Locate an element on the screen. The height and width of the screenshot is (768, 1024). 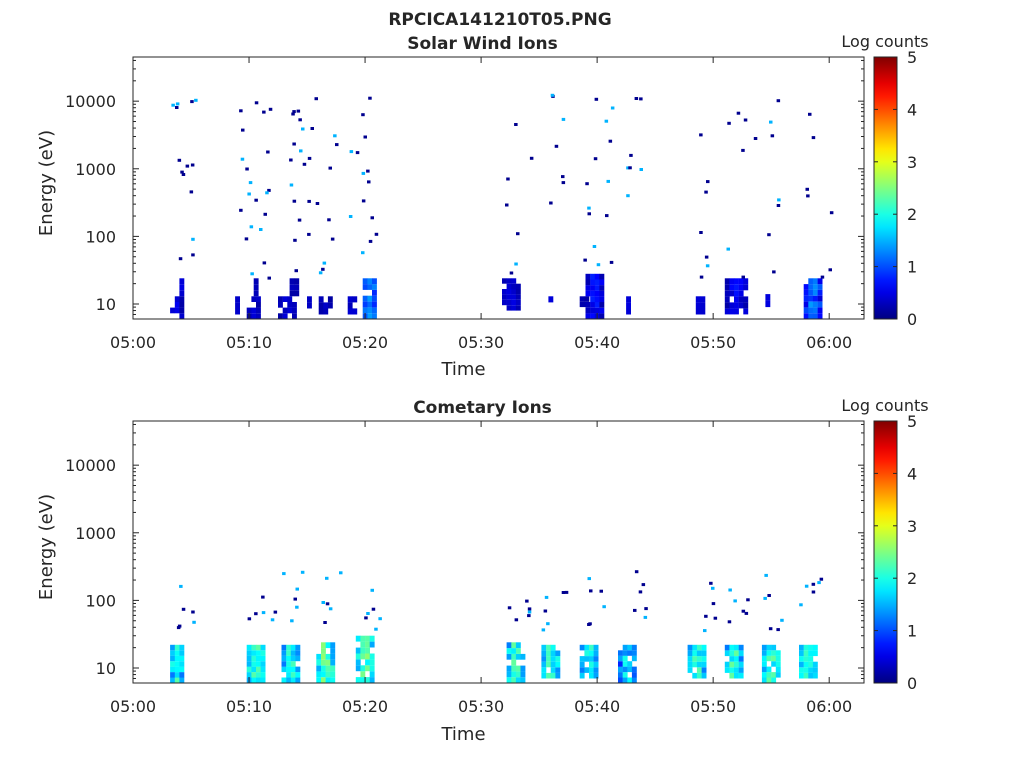
x-tick-label: 05:50 is located at coordinates (713, 342).